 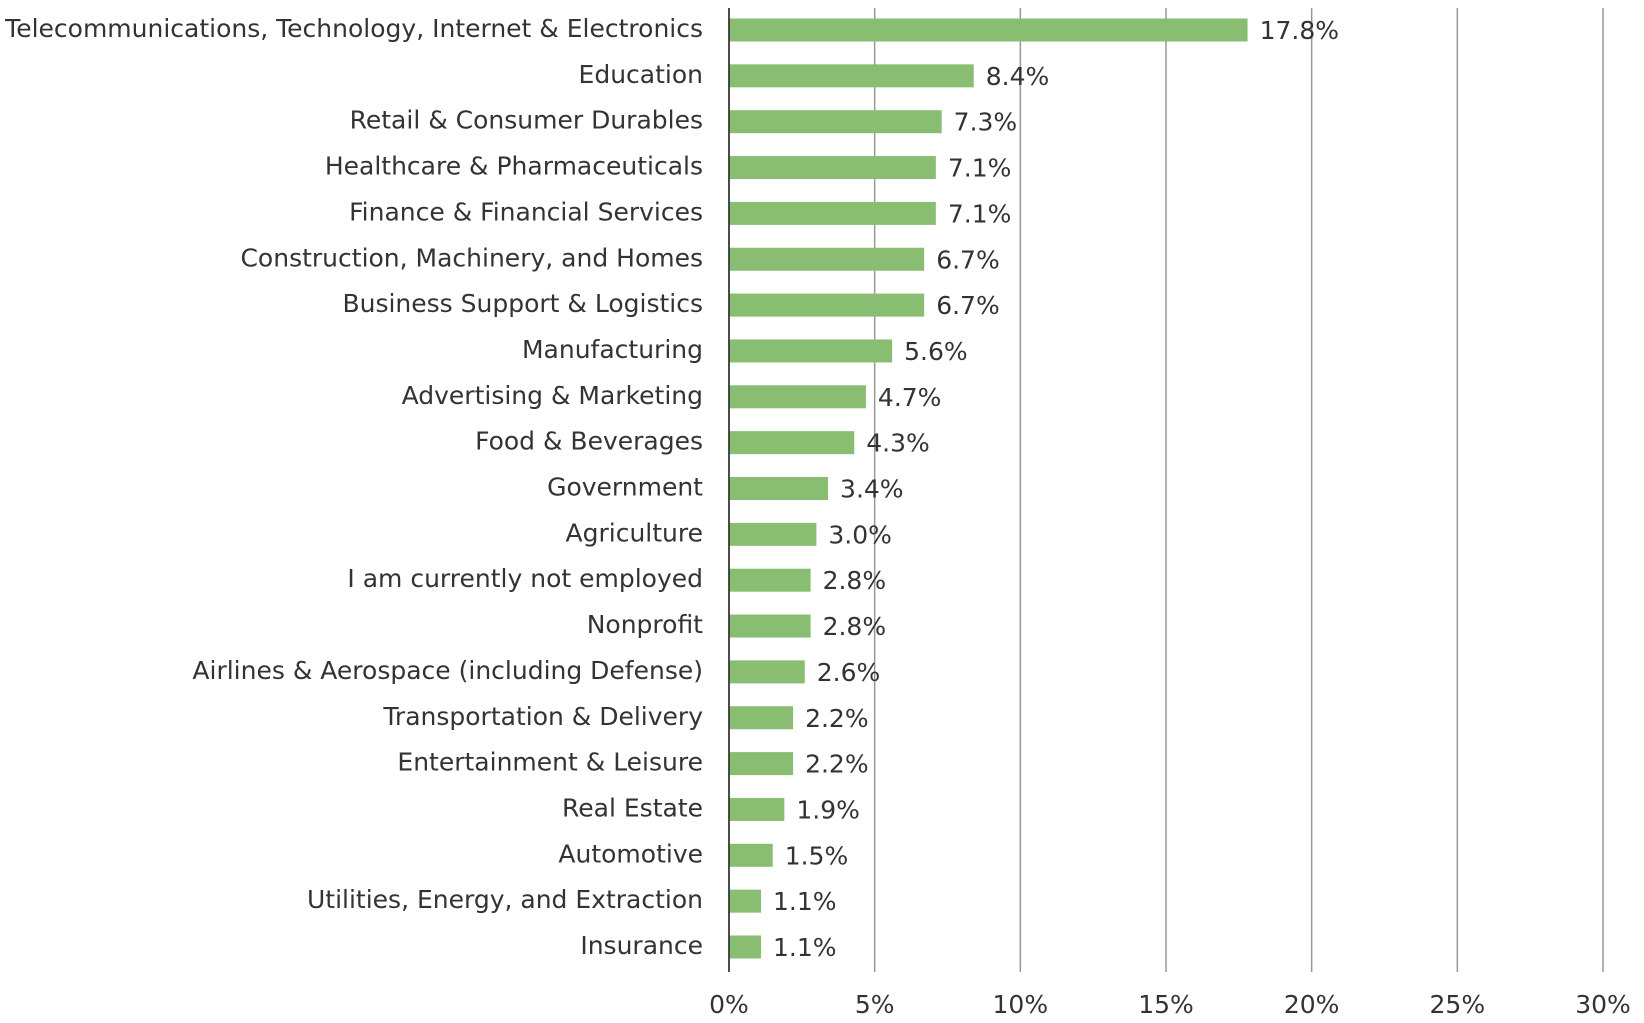 I want to click on data-label: 3.4%, so click(x=872, y=489).